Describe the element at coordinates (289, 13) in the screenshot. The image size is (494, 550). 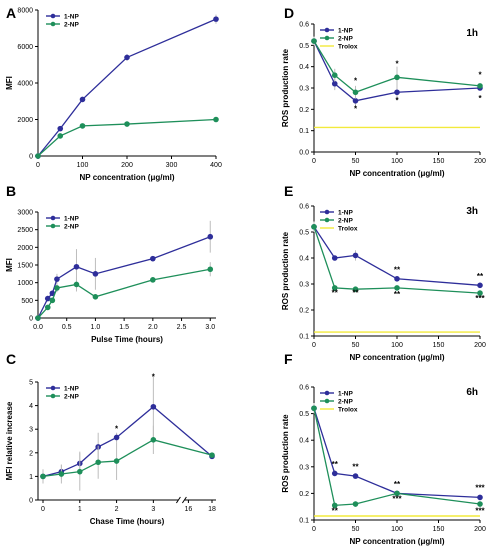
I see `panel-letter: D` at that location.